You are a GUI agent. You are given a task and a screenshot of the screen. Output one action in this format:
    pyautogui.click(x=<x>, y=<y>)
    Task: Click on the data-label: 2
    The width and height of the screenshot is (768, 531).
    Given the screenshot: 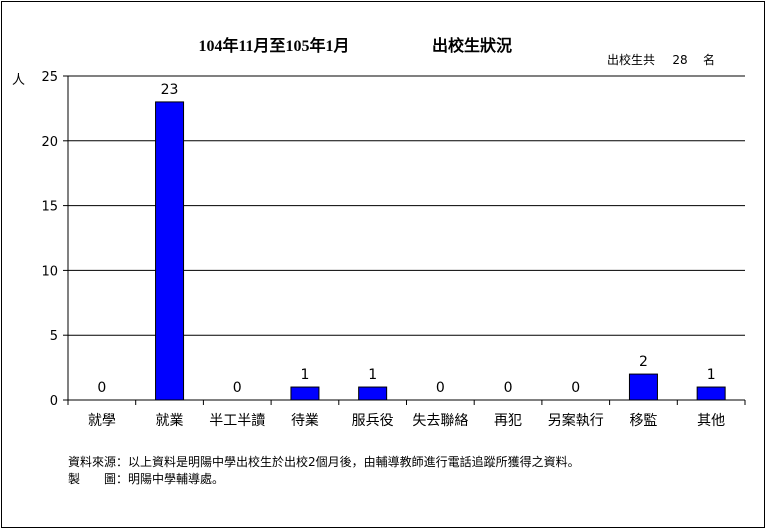 What is the action you would take?
    pyautogui.click(x=643, y=362)
    